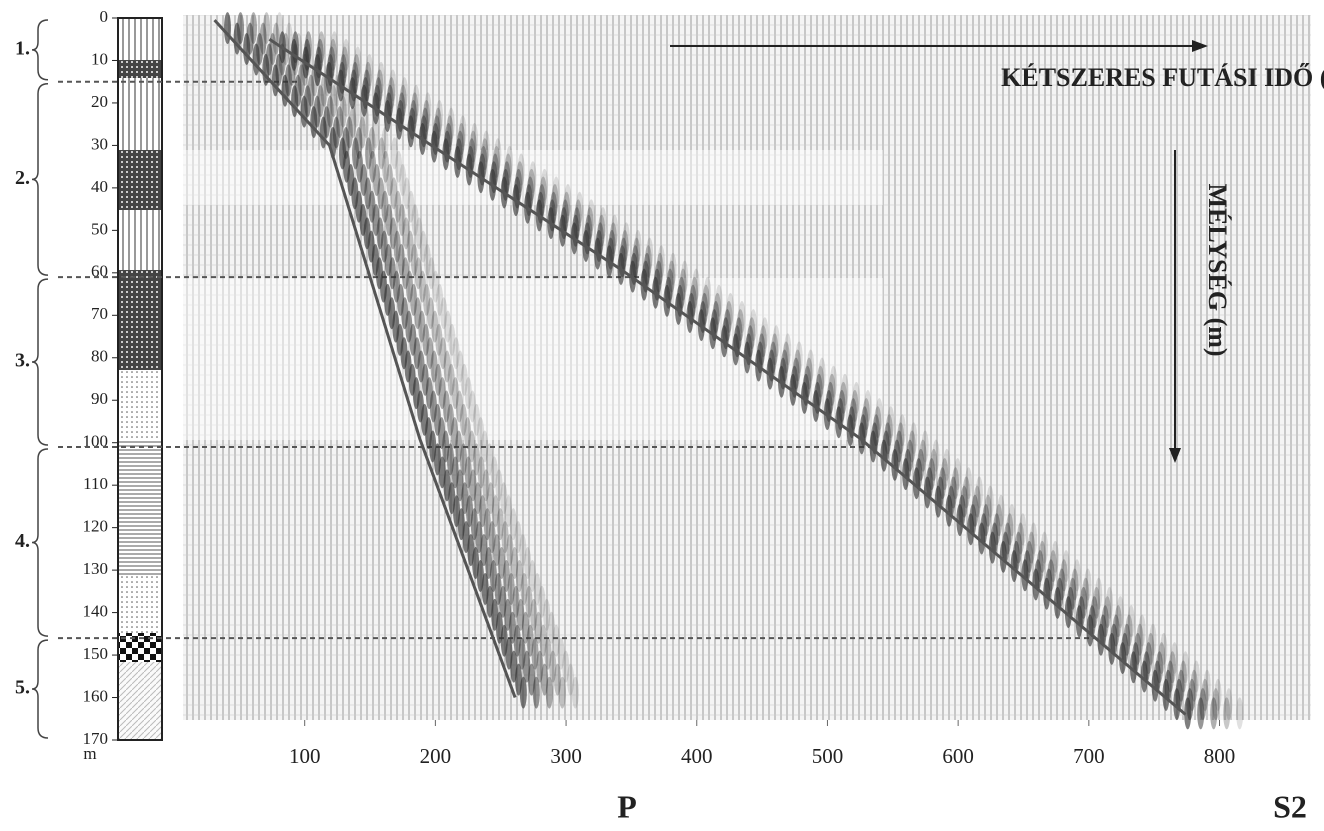  Describe the element at coordinates (627, 806) in the screenshot. I see `p-label: P` at that location.